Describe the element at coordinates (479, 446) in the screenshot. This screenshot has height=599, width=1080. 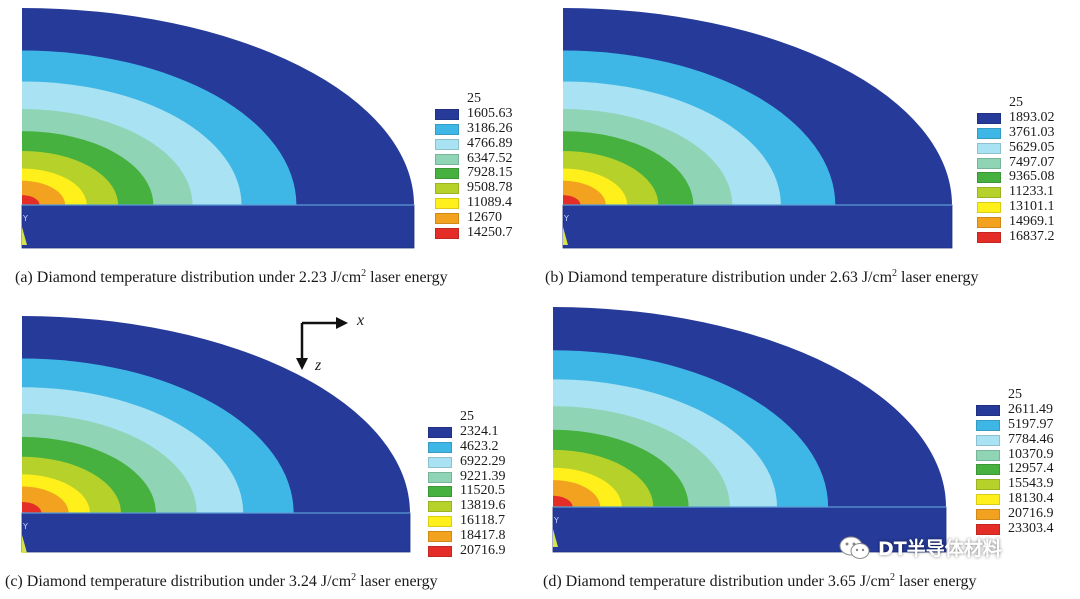
I see `legend-value: 4623.2` at that location.